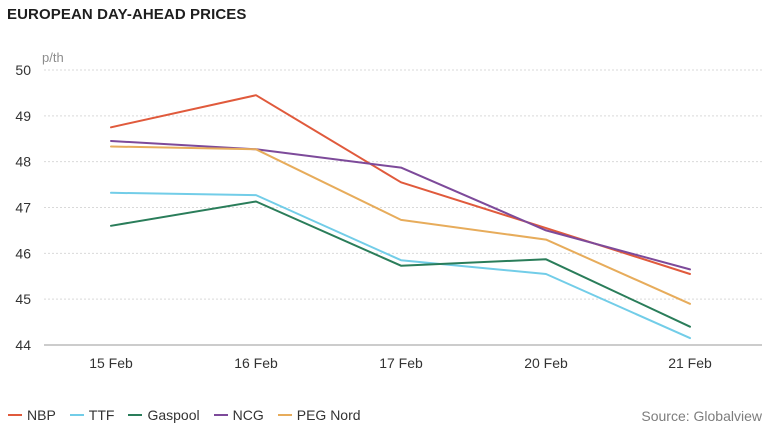 The width and height of the screenshot is (770, 430). I want to click on legend-item-peg-nord: PEG Nord, so click(319, 415).